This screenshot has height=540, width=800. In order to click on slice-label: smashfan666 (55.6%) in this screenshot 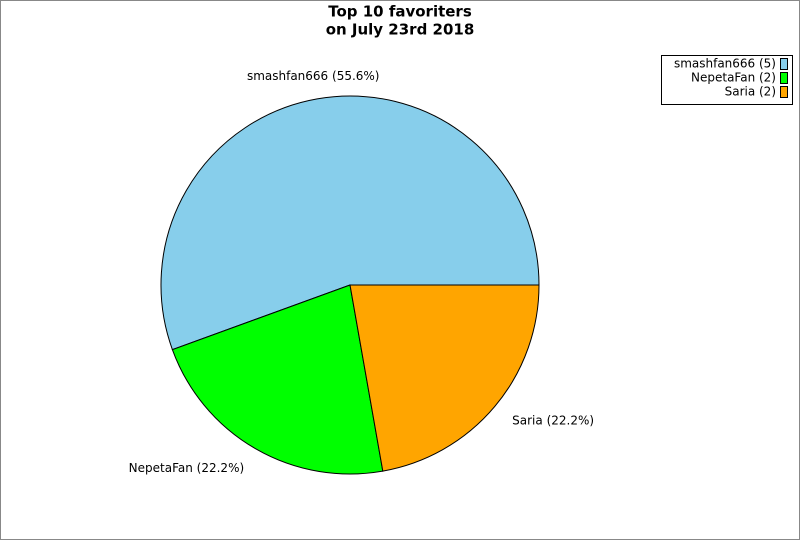, I will do `click(313, 76)`.